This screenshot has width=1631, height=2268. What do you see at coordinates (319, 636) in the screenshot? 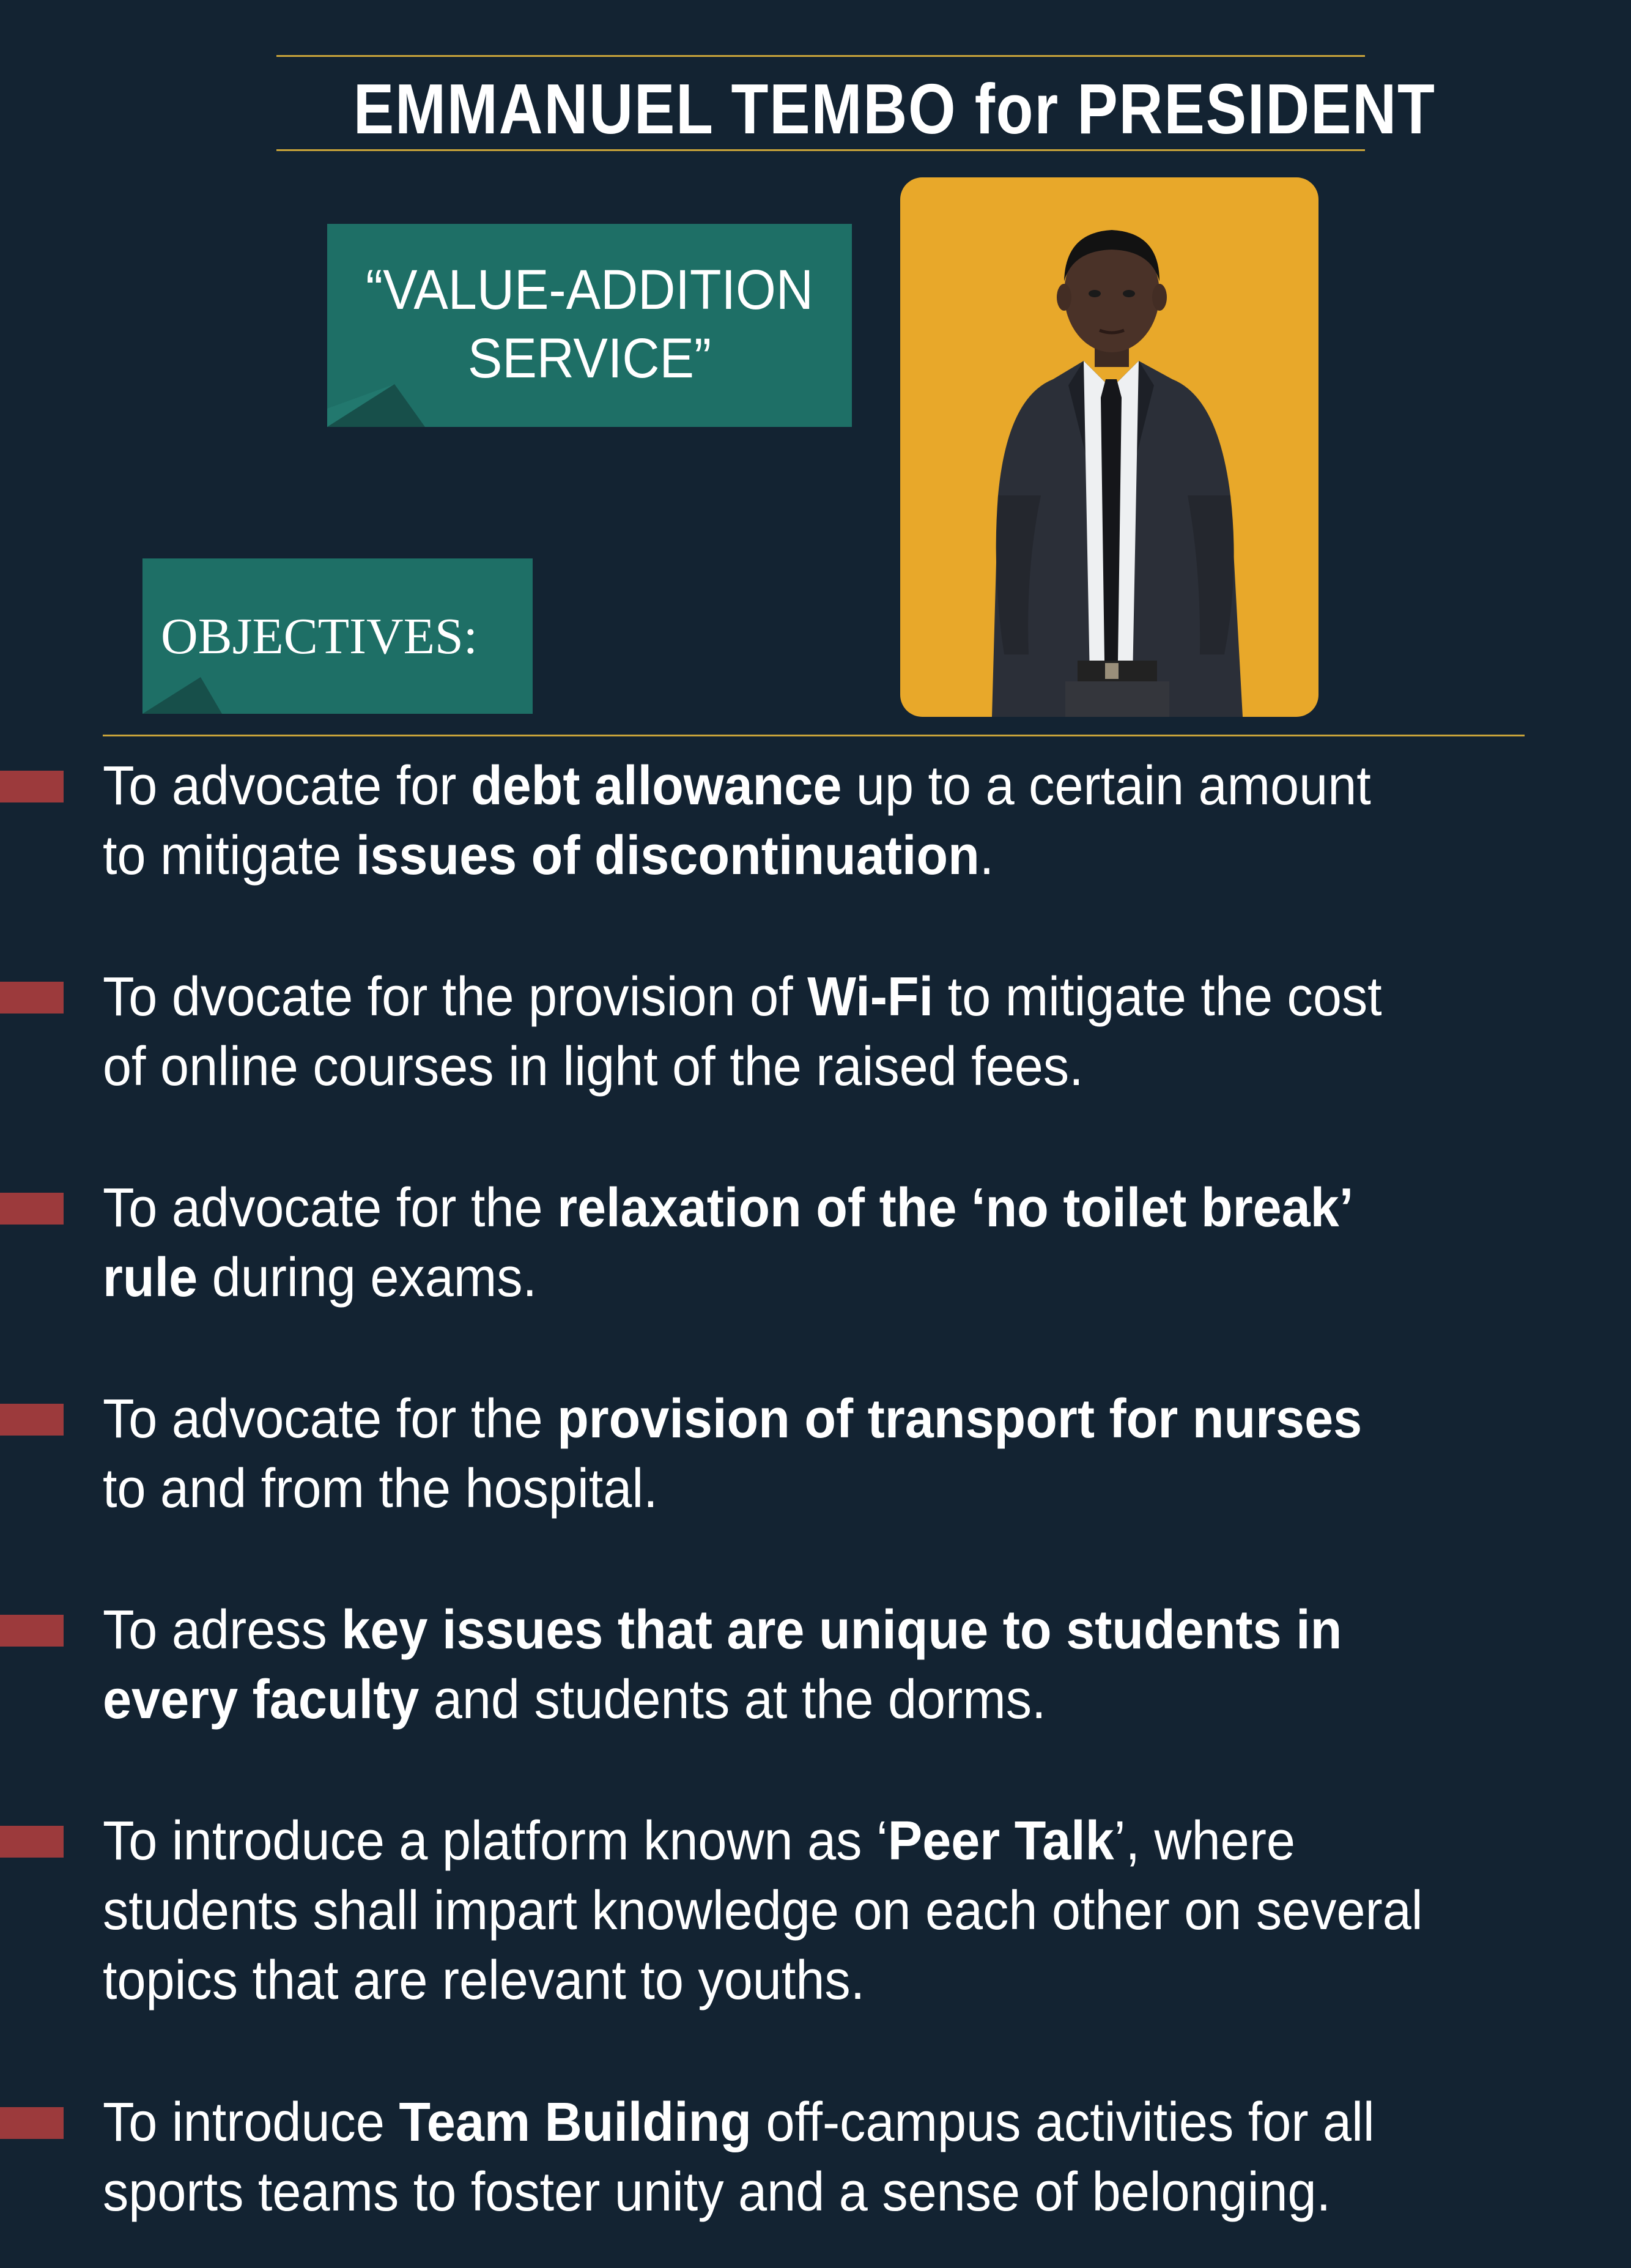
I see `objectives-label: OBJECTIVES:` at bounding box center [319, 636].